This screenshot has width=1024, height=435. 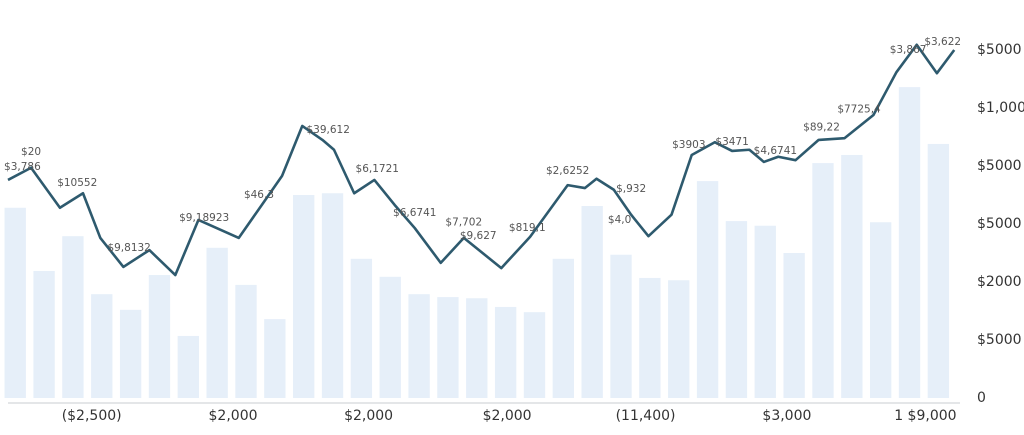 What do you see at coordinates (999, 282) in the screenshot?
I see `y-tick-label: $2000` at bounding box center [999, 282].